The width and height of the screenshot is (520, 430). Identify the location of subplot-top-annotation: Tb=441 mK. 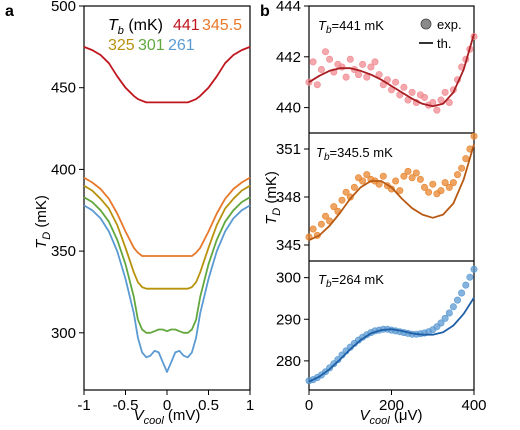
(351, 27).